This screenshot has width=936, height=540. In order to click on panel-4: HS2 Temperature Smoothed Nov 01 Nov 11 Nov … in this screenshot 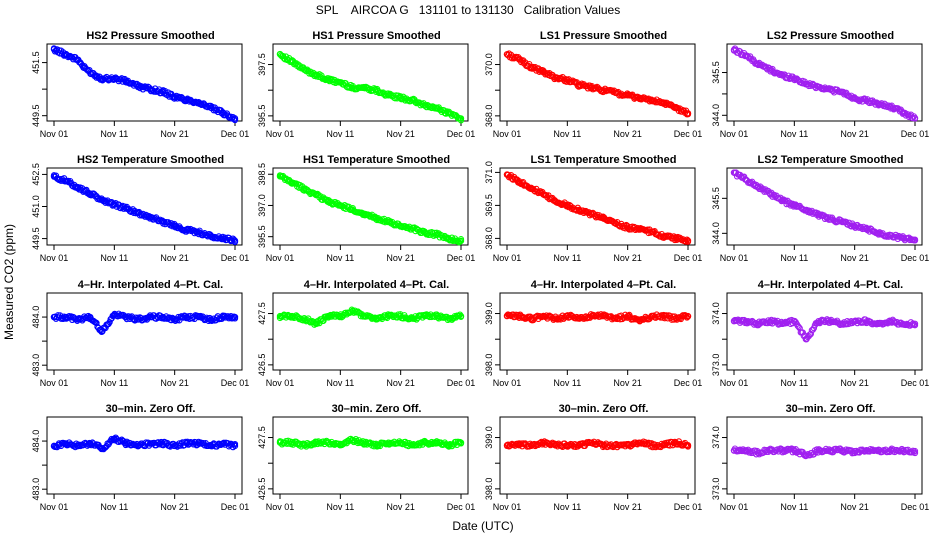, I will do `click(140, 208)`.